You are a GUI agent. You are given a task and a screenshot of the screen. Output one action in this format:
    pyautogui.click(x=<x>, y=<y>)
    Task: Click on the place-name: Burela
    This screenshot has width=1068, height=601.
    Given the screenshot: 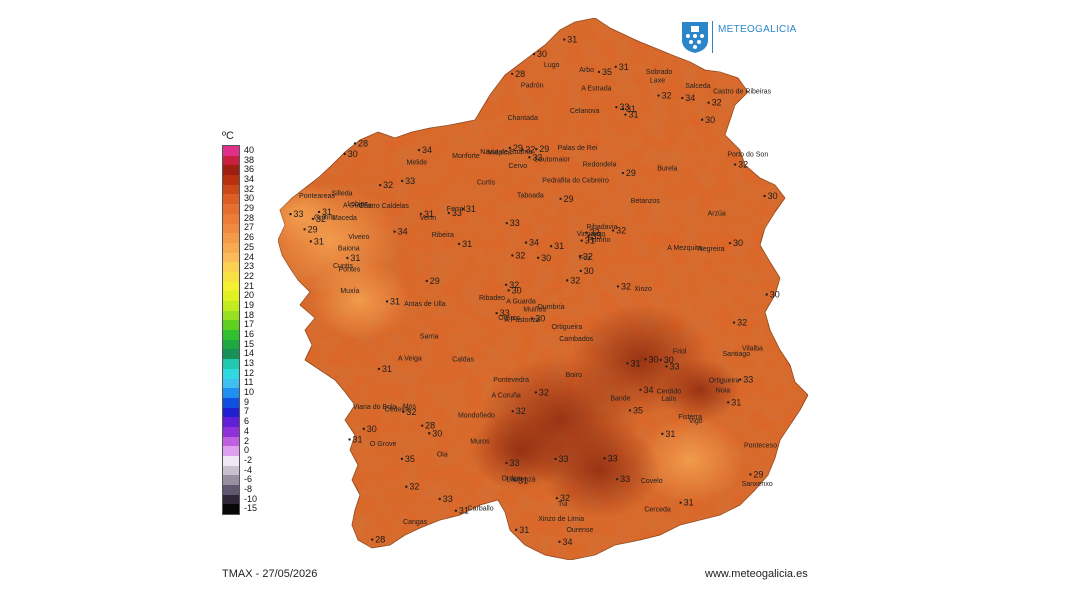 What is the action you would take?
    pyautogui.click(x=667, y=168)
    